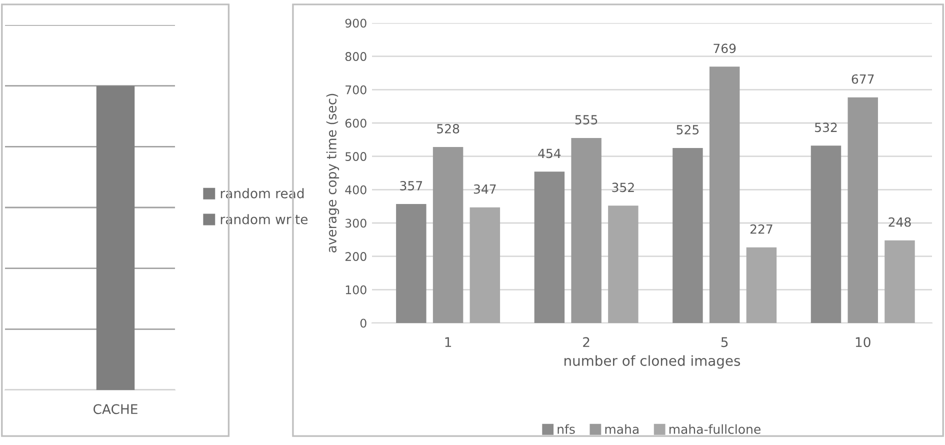  I want to click on x-tick-label: 5, so click(724, 342).